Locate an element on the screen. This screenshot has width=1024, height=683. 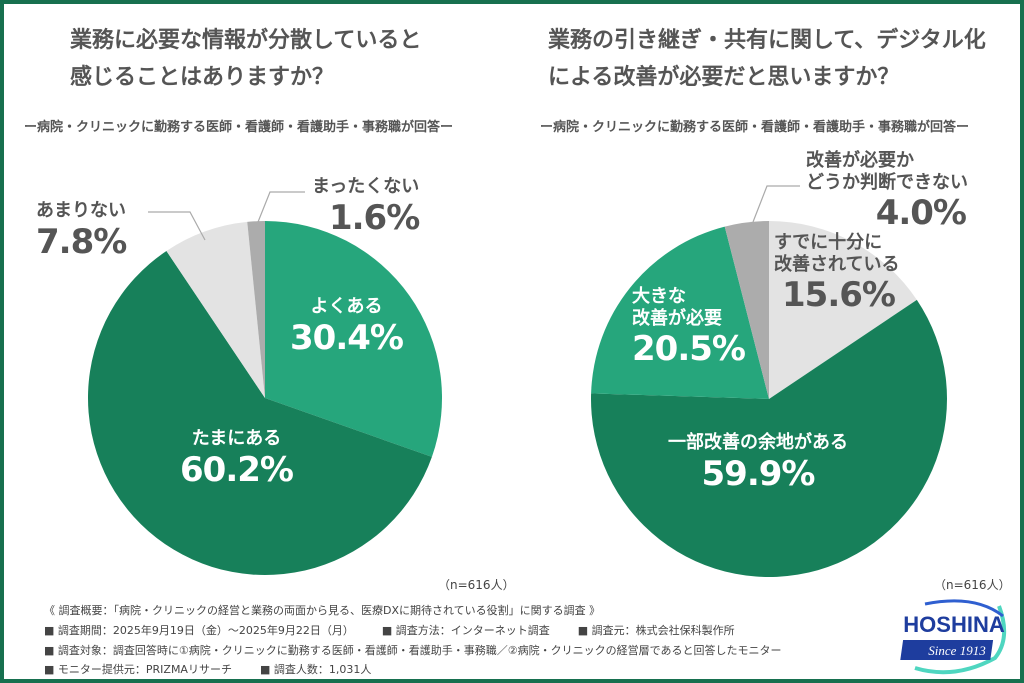
survey-provider: ■ モニター提供元：PRIZMAリサーチ is located at coordinates (138, 669).